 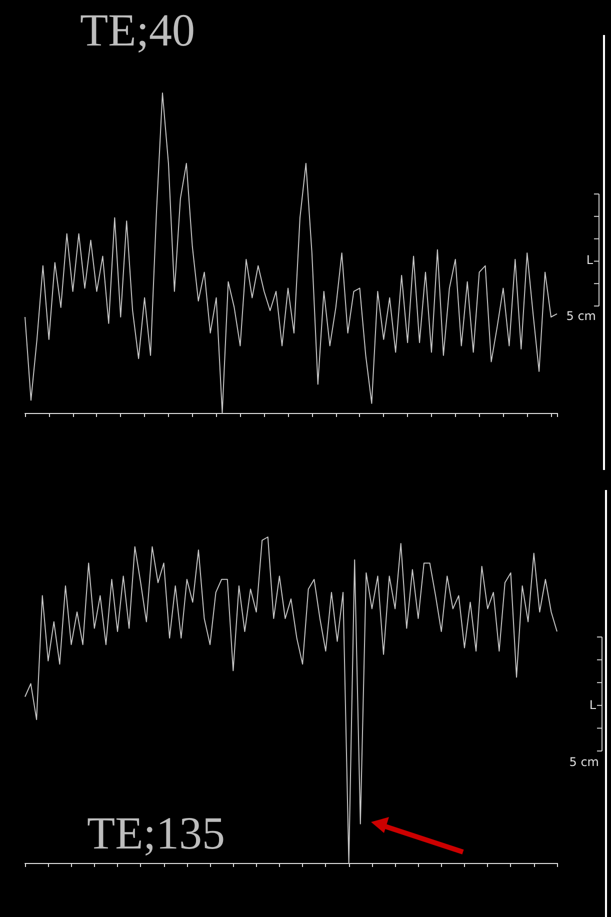 I want to click on chart-title: TE;40, so click(x=137, y=30).